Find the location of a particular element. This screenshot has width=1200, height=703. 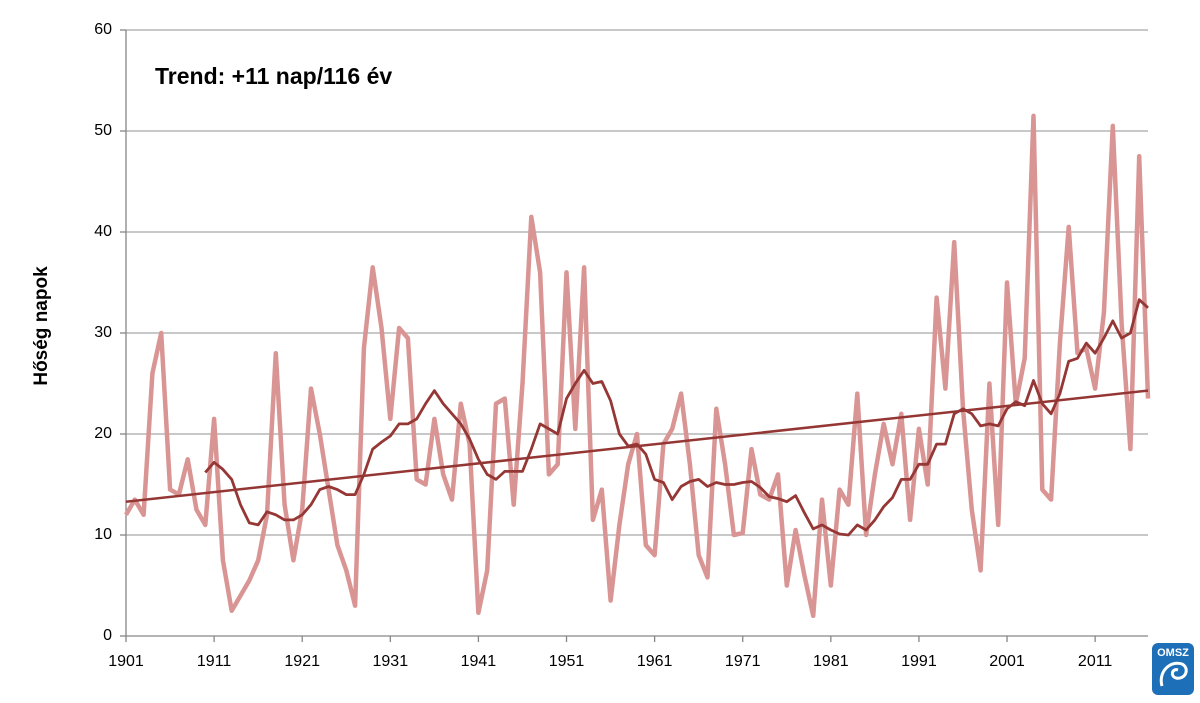

x-tick-label: 1971 is located at coordinates (743, 661).